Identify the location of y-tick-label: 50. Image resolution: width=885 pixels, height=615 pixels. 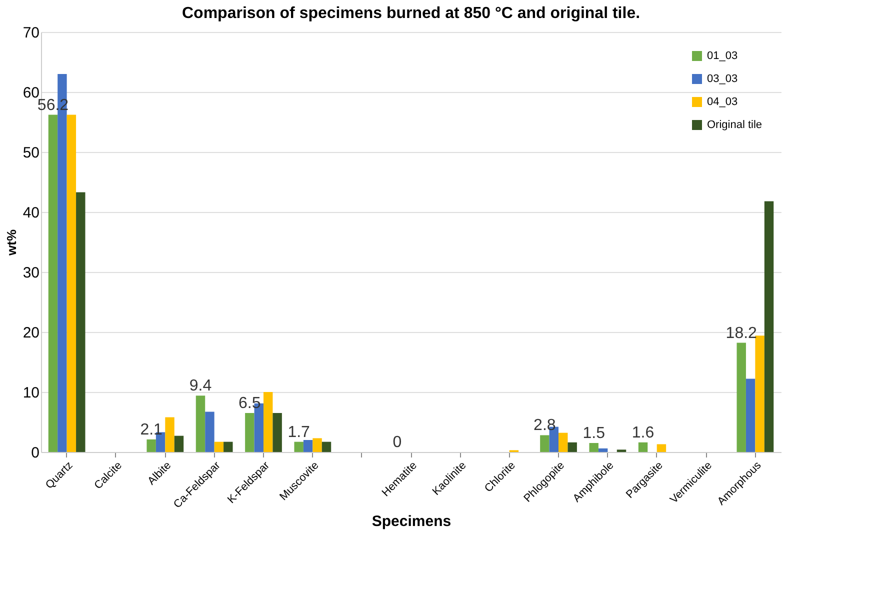
(31, 153).